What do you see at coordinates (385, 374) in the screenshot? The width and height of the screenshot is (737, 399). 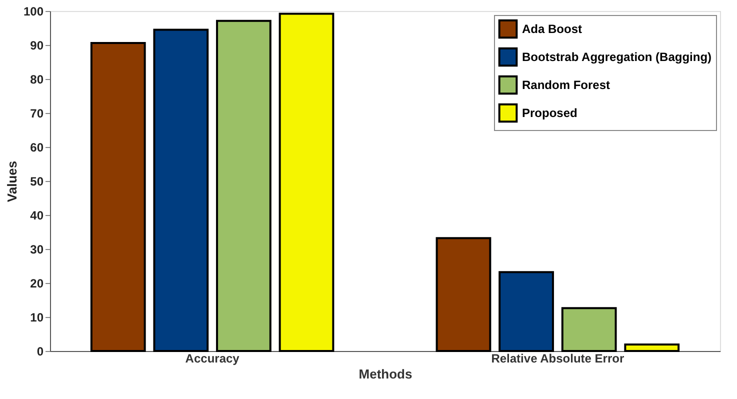 I see `x-axis-title: Methods` at bounding box center [385, 374].